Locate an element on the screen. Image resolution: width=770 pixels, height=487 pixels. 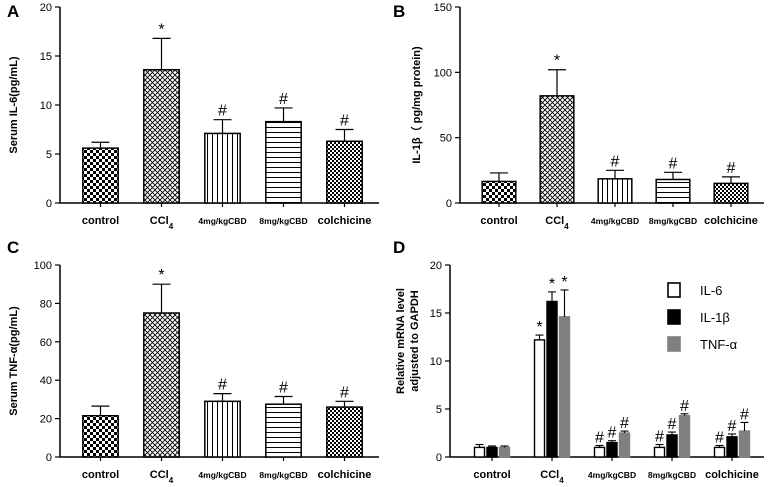
legend-label: IL-1β is located at coordinates (715, 317).